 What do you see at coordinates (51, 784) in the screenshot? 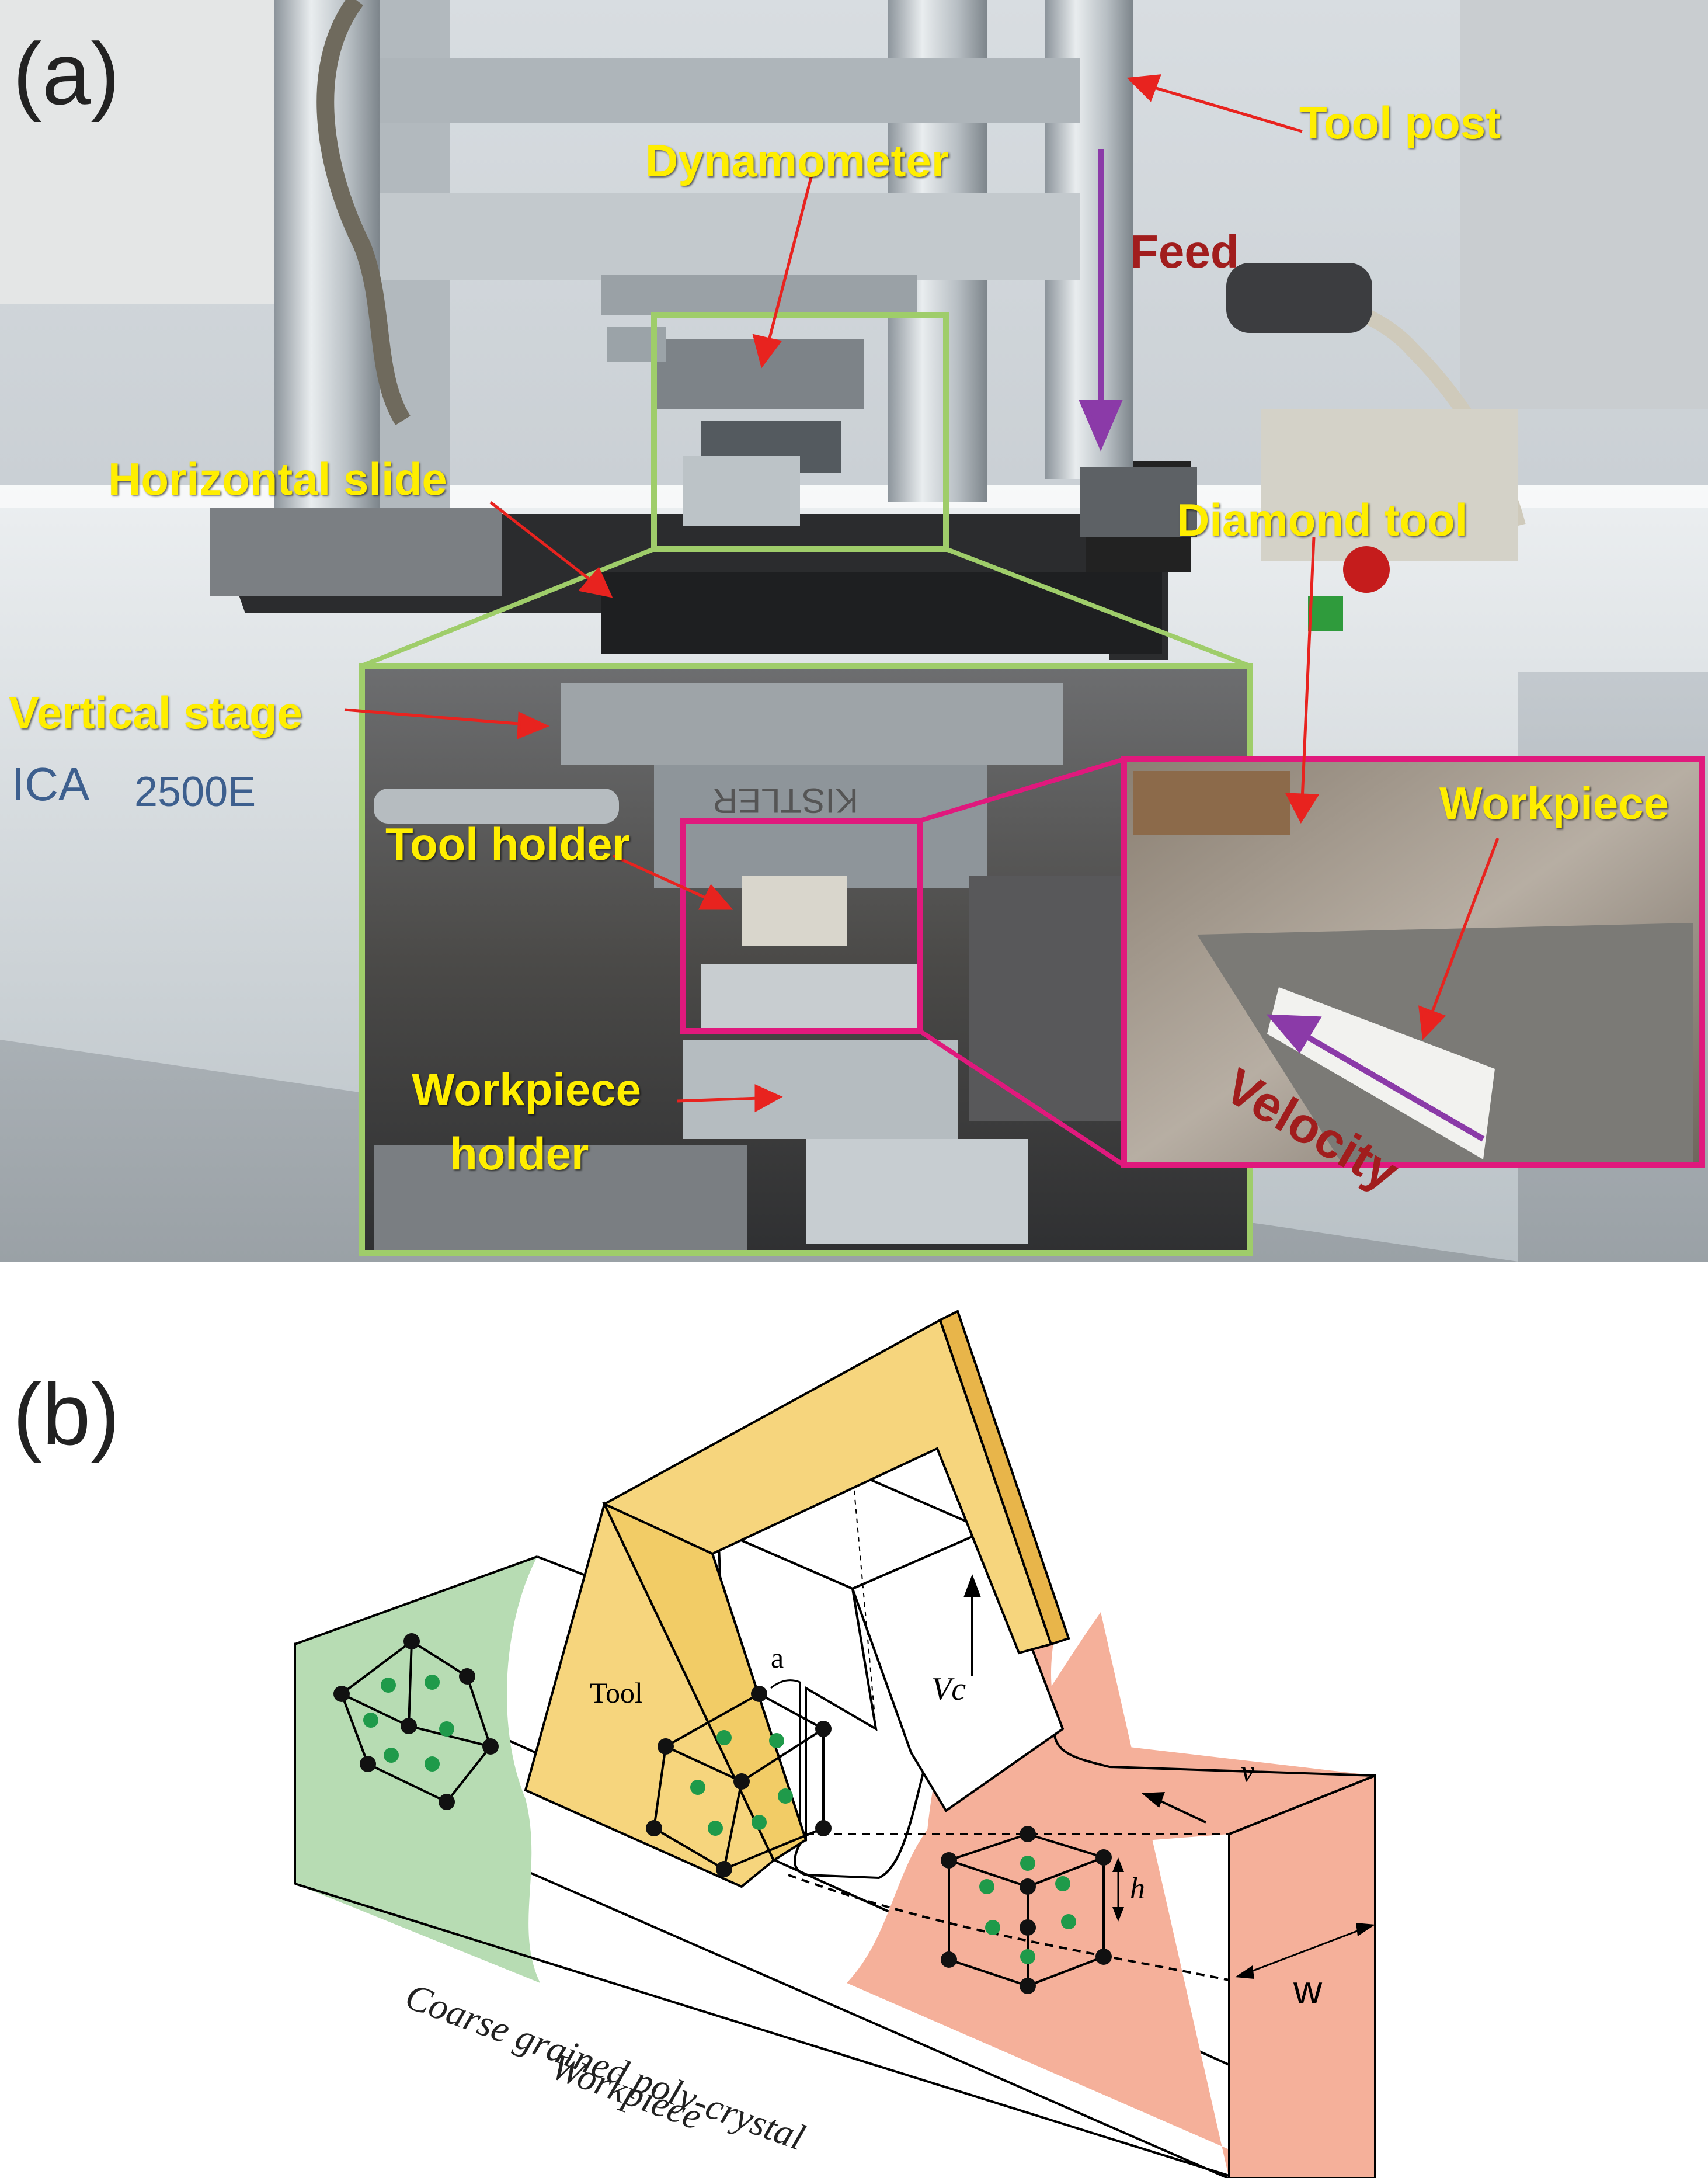
I see `machine-brand-text: ICA` at bounding box center [51, 784].